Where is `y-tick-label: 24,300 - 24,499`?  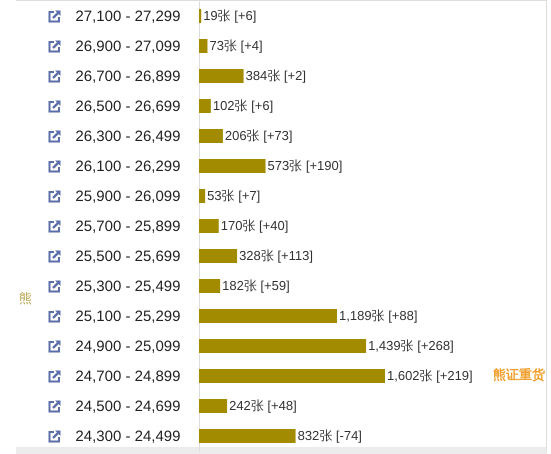
y-tick-label: 24,300 - 24,499 is located at coordinates (127, 436).